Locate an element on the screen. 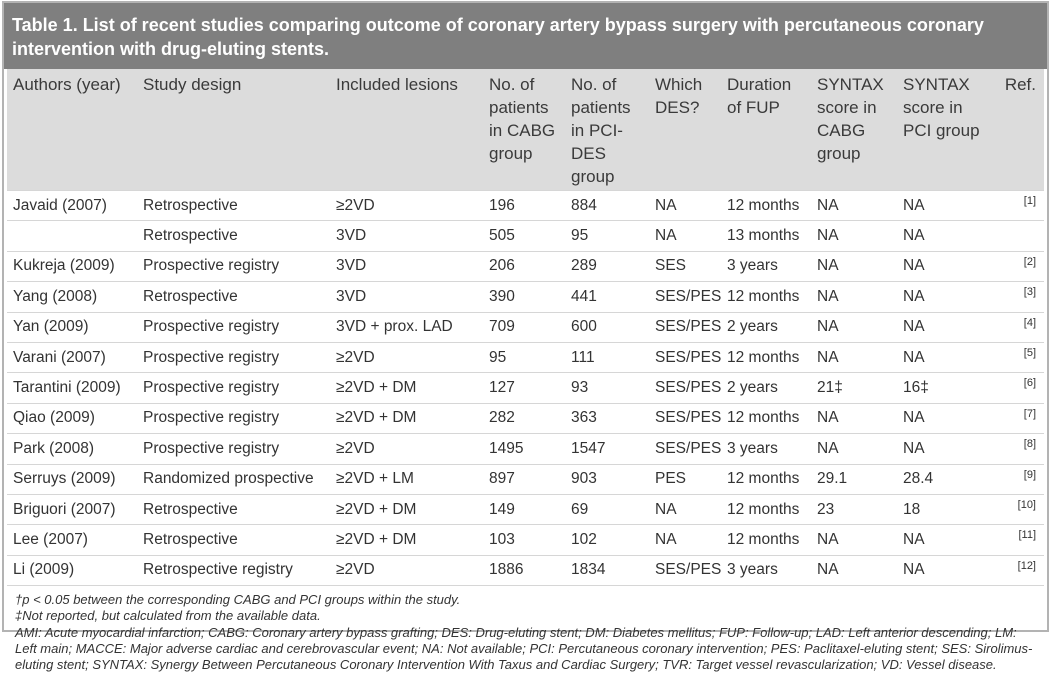  table-cell: 884 is located at coordinates (607, 205).